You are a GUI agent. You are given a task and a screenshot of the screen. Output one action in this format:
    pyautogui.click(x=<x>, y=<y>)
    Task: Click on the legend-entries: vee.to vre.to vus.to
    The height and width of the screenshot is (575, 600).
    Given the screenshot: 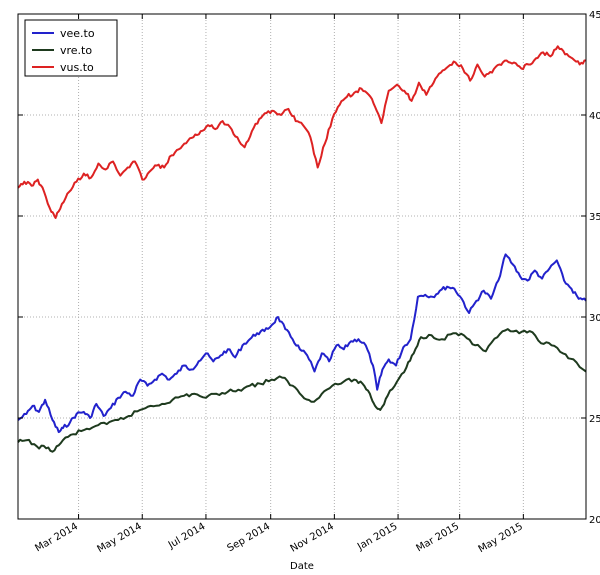 What is the action you would take?
    pyautogui.click(x=63, y=50)
    